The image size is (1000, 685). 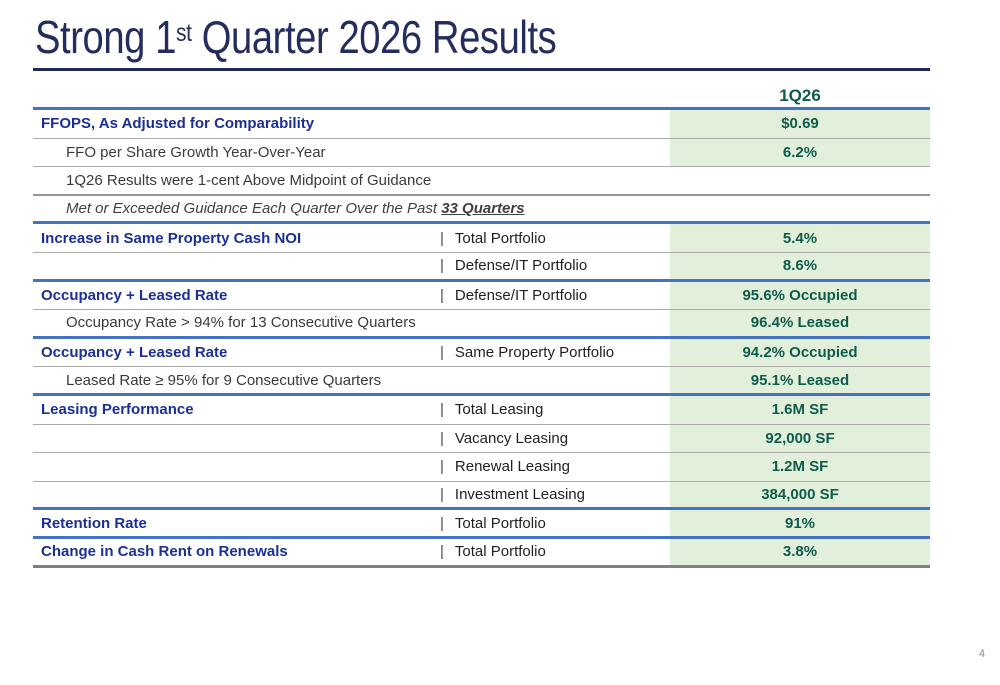 I want to click on table-row: | Vacancy Leasing 92,000 SF, so click(x=481, y=439).